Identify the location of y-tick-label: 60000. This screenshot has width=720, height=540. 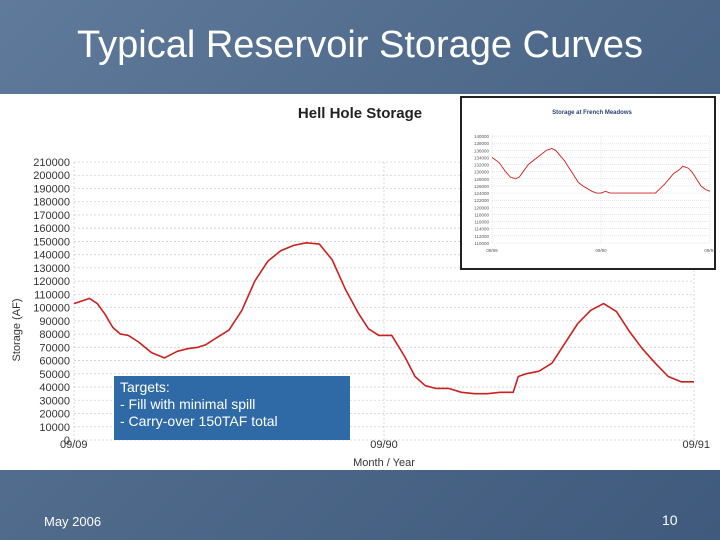
(54, 362).